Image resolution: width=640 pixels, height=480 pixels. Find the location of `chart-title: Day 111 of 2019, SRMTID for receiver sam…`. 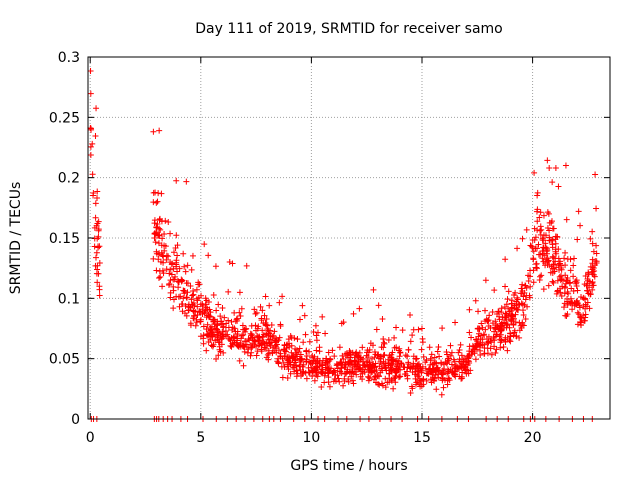

chart-title: Day 111 of 2019, SRMTID for receiver sam… is located at coordinates (349, 29).